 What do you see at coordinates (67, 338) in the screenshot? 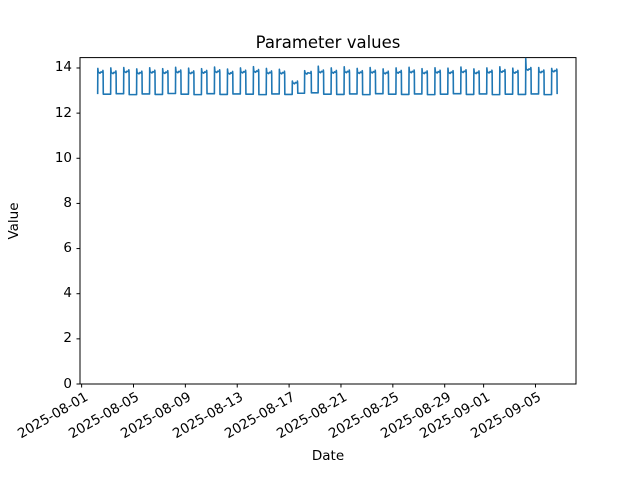
I see `y-tick-label: 2` at bounding box center [67, 338].